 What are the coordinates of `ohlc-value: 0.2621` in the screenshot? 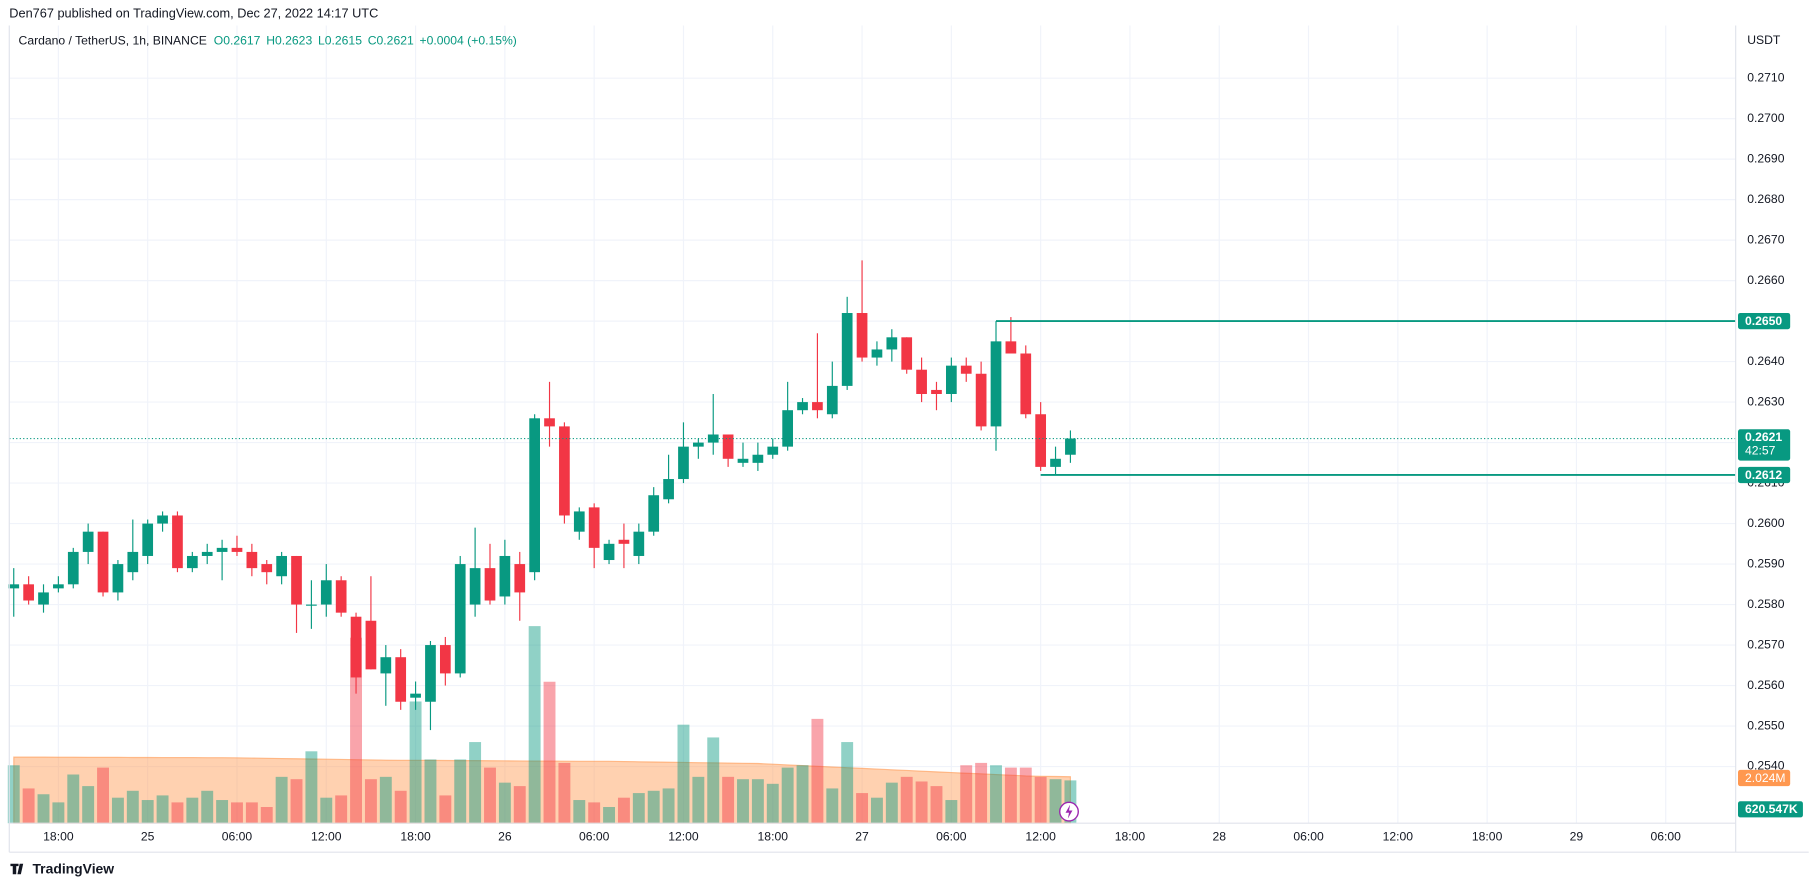 It's located at (395, 41).